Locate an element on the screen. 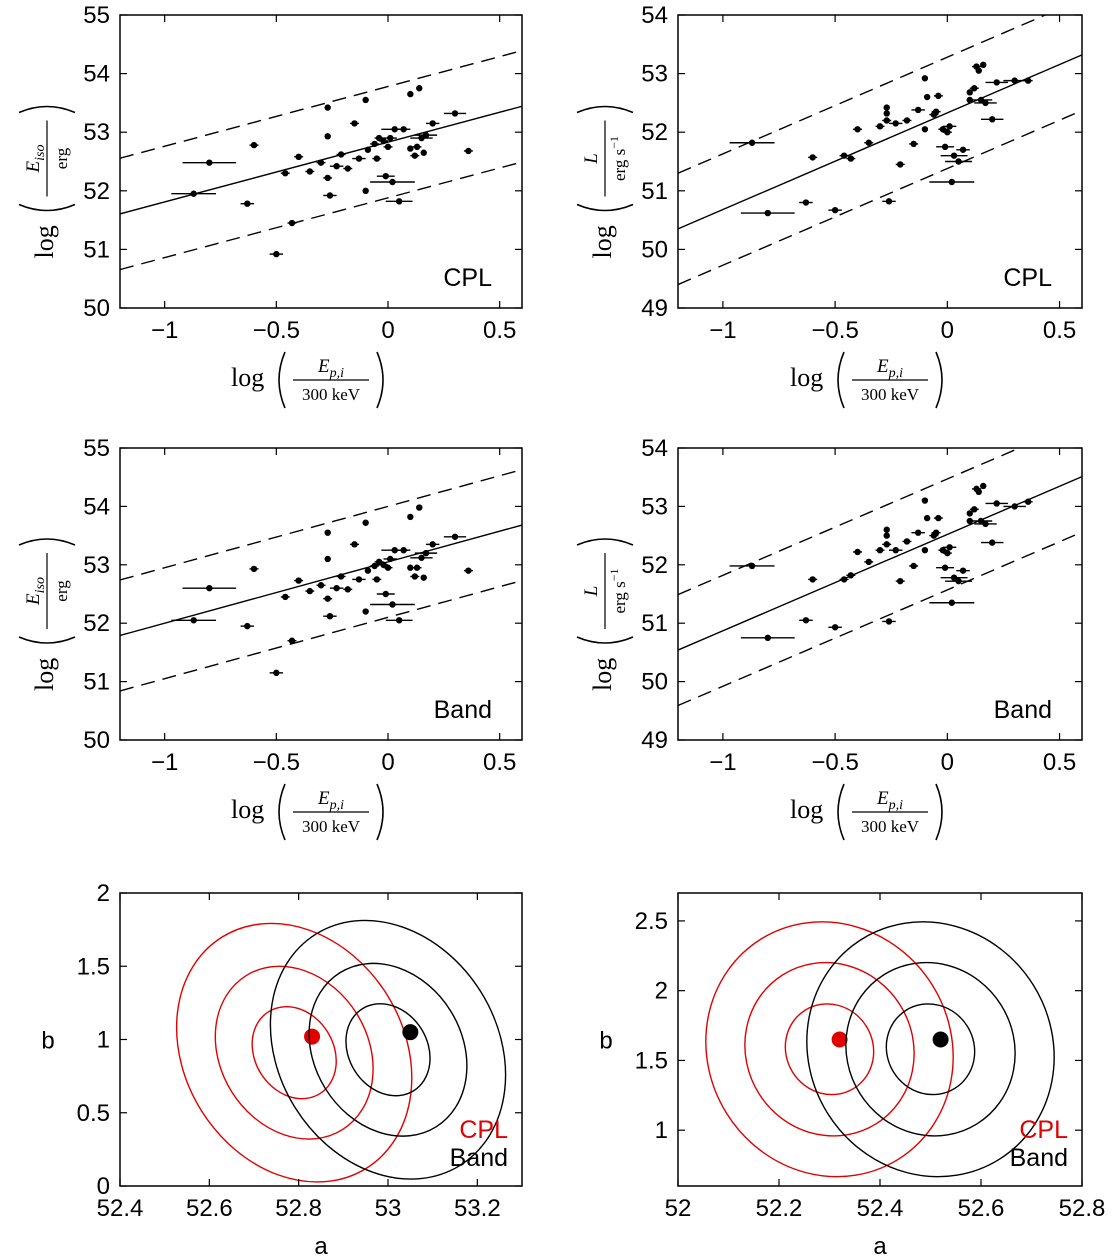 This screenshot has height=1260, width=1120. confidence-contour is located at coordinates (829, 1049).